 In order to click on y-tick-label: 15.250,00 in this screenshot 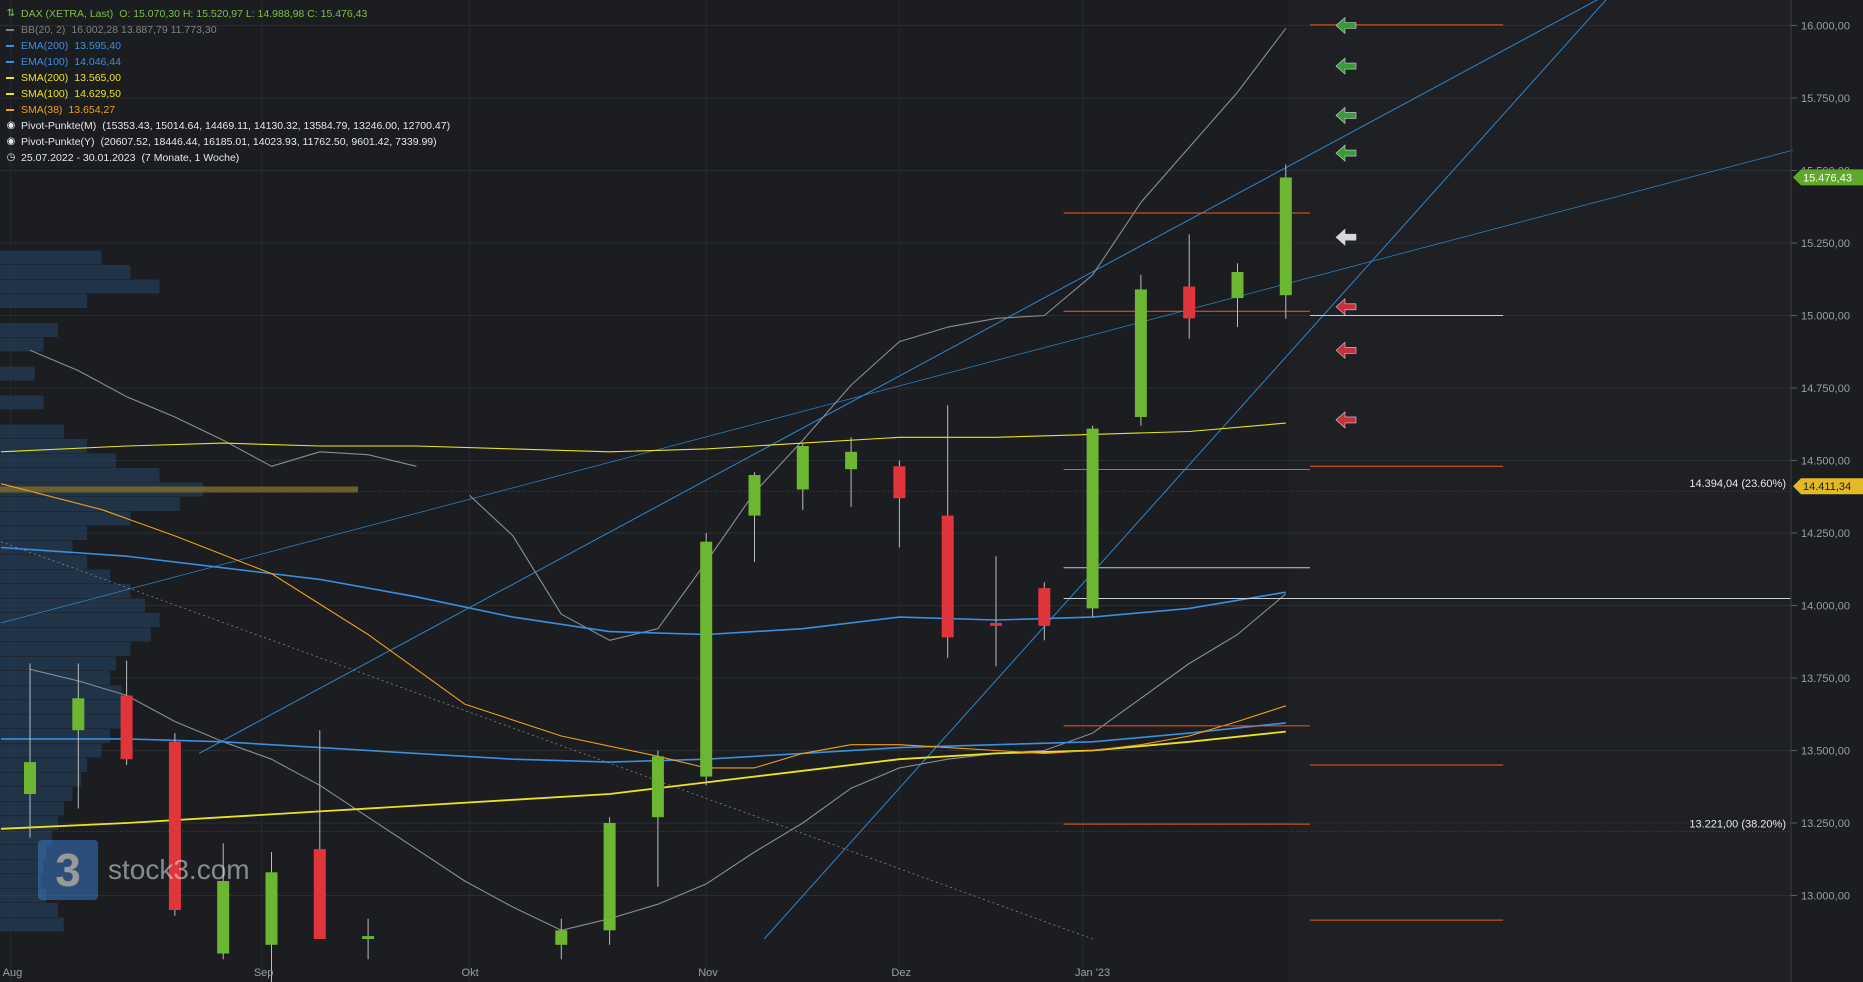, I will do `click(1825, 244)`.